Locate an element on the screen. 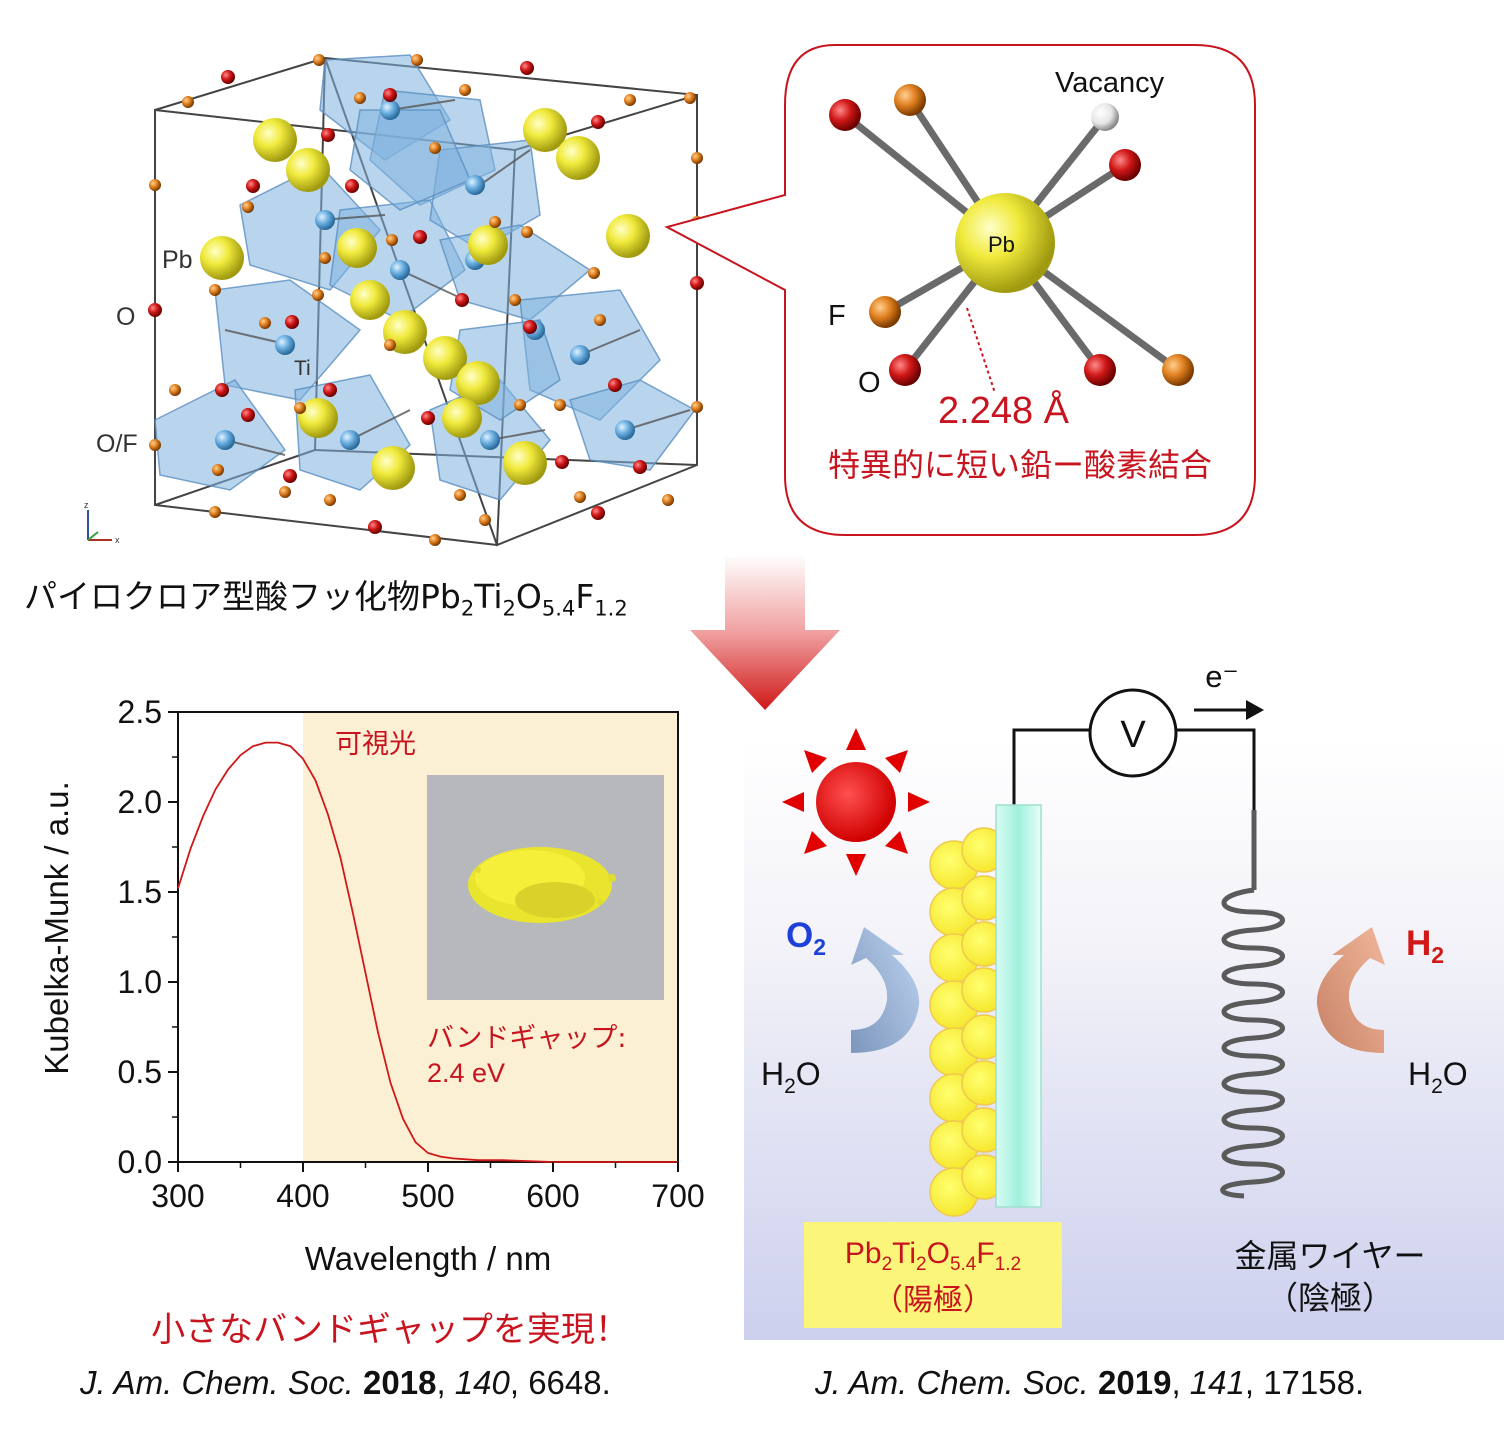 The width and height of the screenshot is (1504, 1429). visible-label: 可視光 is located at coordinates (375, 744).